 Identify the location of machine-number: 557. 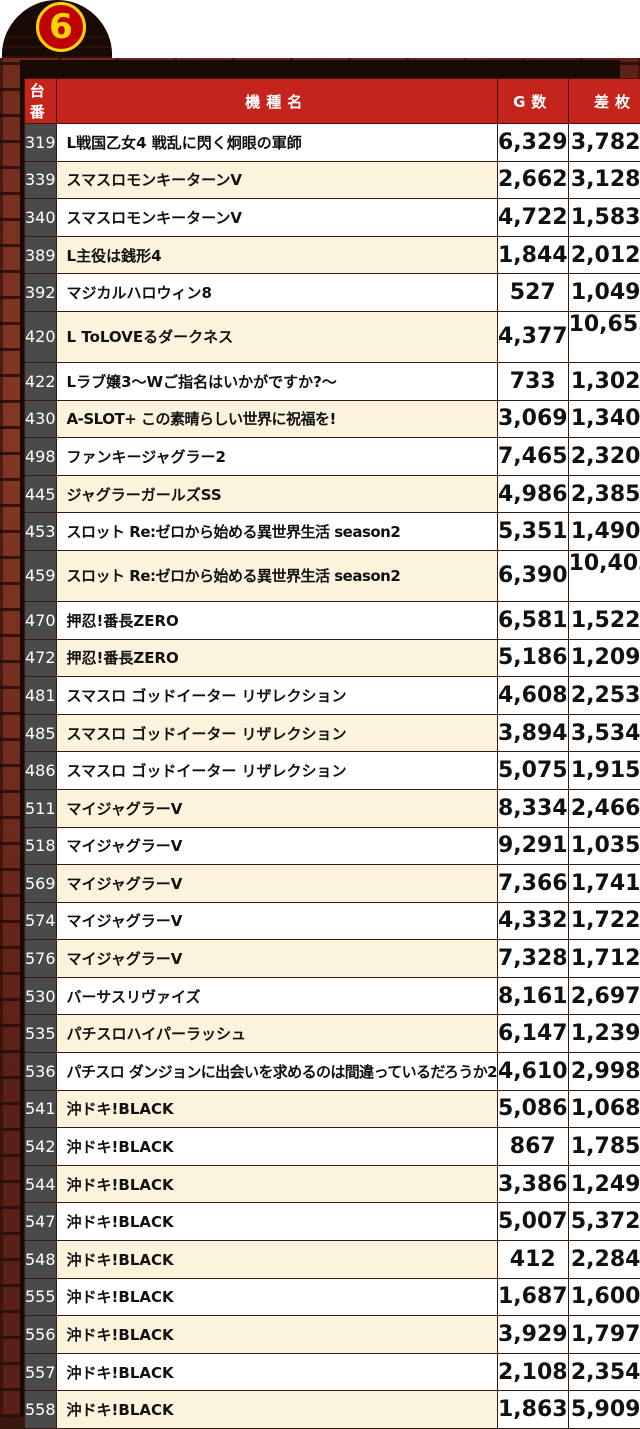
(41, 1372).